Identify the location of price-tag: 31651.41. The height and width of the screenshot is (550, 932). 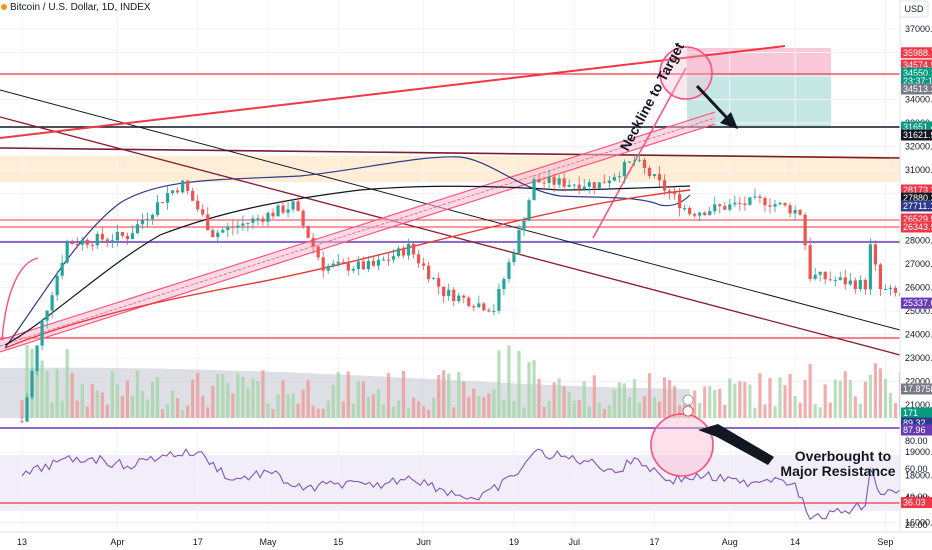
(917, 127).